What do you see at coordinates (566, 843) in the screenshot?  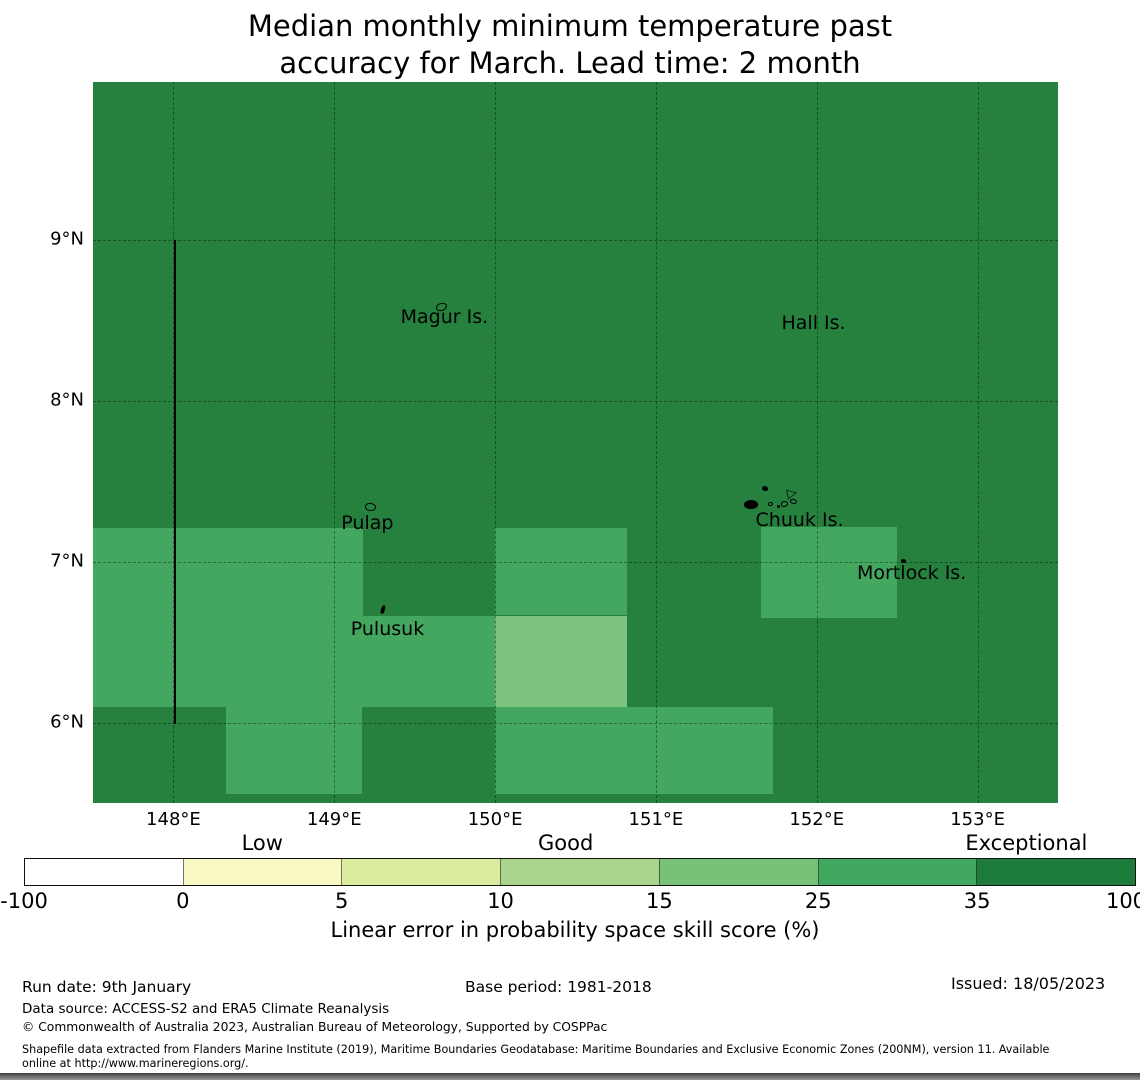 I see `colorbar-category-good: Good` at bounding box center [566, 843].